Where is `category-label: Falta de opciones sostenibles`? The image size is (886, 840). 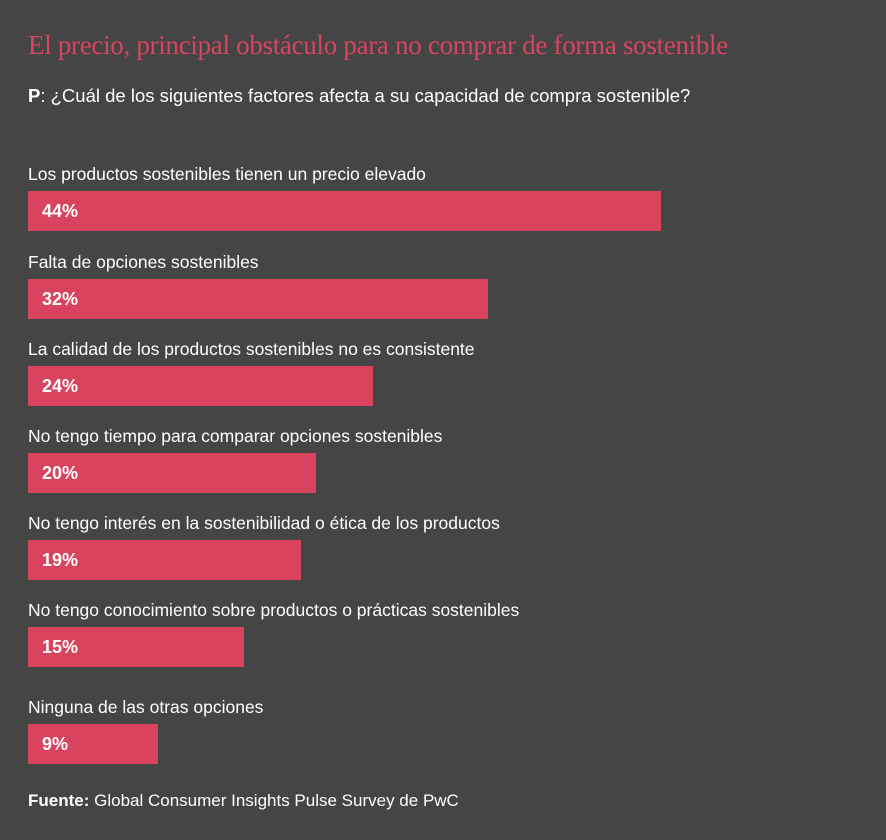
category-label: Falta de opciones sostenibles is located at coordinates (143, 262).